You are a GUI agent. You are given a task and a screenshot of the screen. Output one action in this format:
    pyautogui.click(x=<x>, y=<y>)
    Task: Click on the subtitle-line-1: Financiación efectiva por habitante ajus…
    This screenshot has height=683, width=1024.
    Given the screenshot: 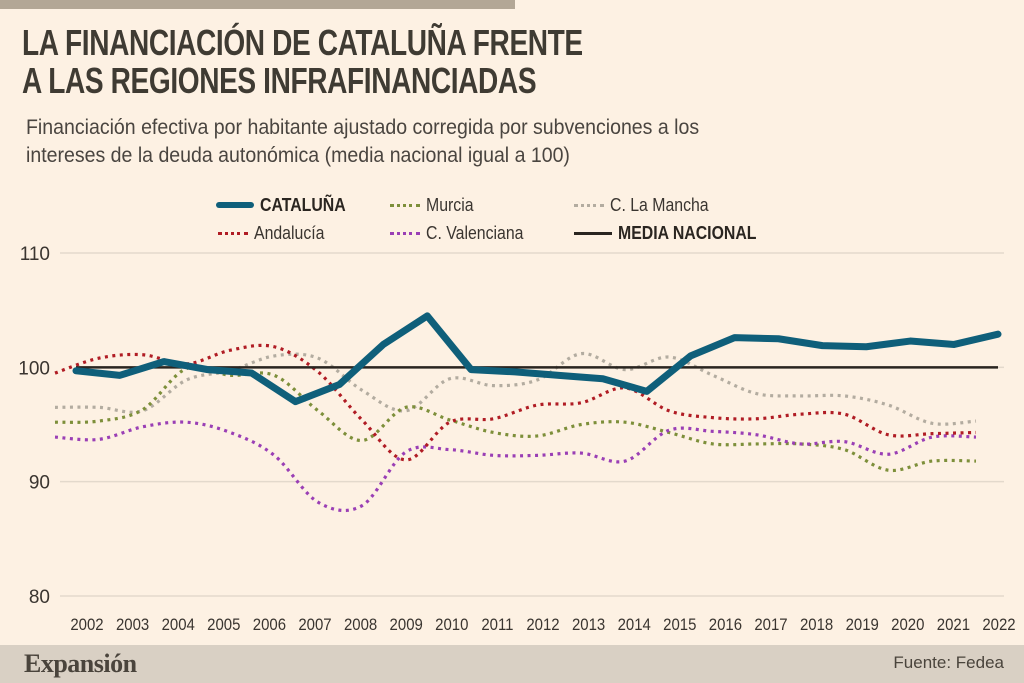 What is the action you would take?
    pyautogui.click(x=363, y=127)
    